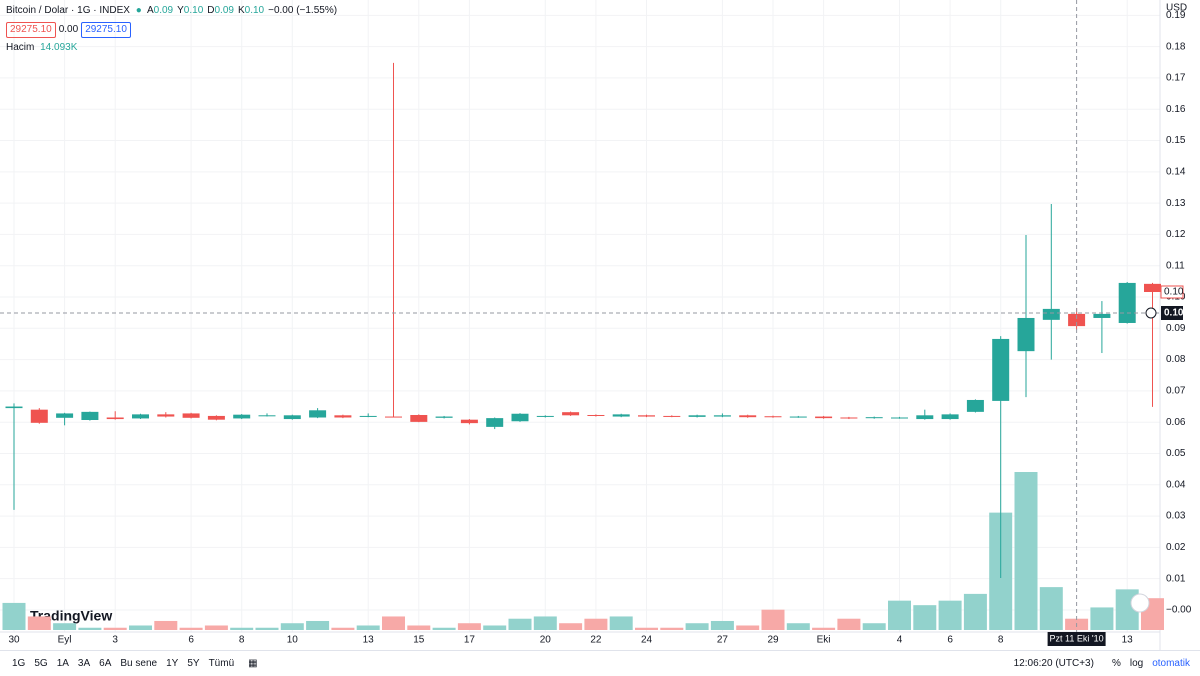  I want to click on range-button: Bu sene, so click(139, 663).